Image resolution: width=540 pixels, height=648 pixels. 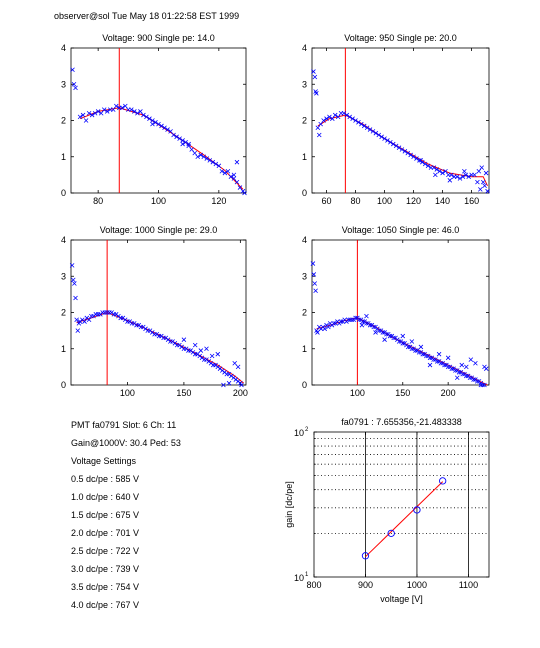 What do you see at coordinates (299, 578) in the screenshot?
I see `y-tick-label: 10` at bounding box center [299, 578].